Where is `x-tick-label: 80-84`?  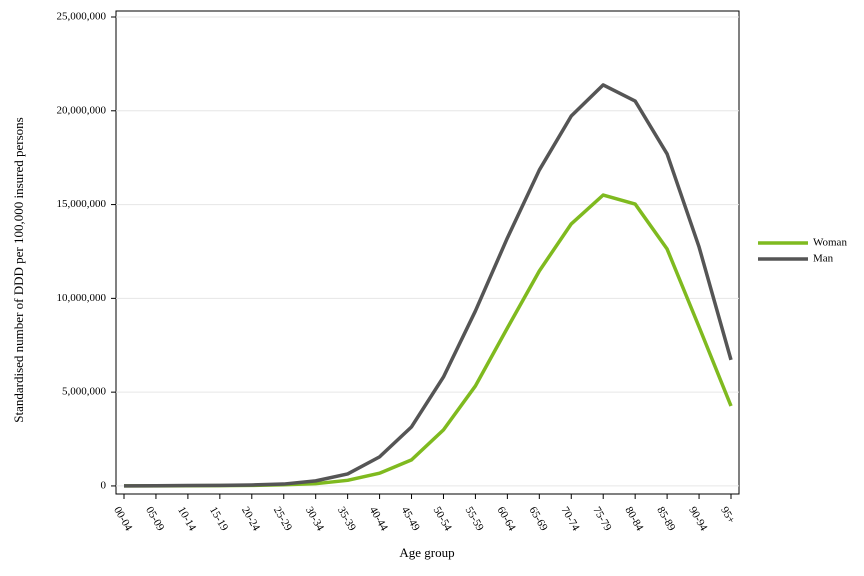
x-tick-label: 80-84 is located at coordinates (633, 519).